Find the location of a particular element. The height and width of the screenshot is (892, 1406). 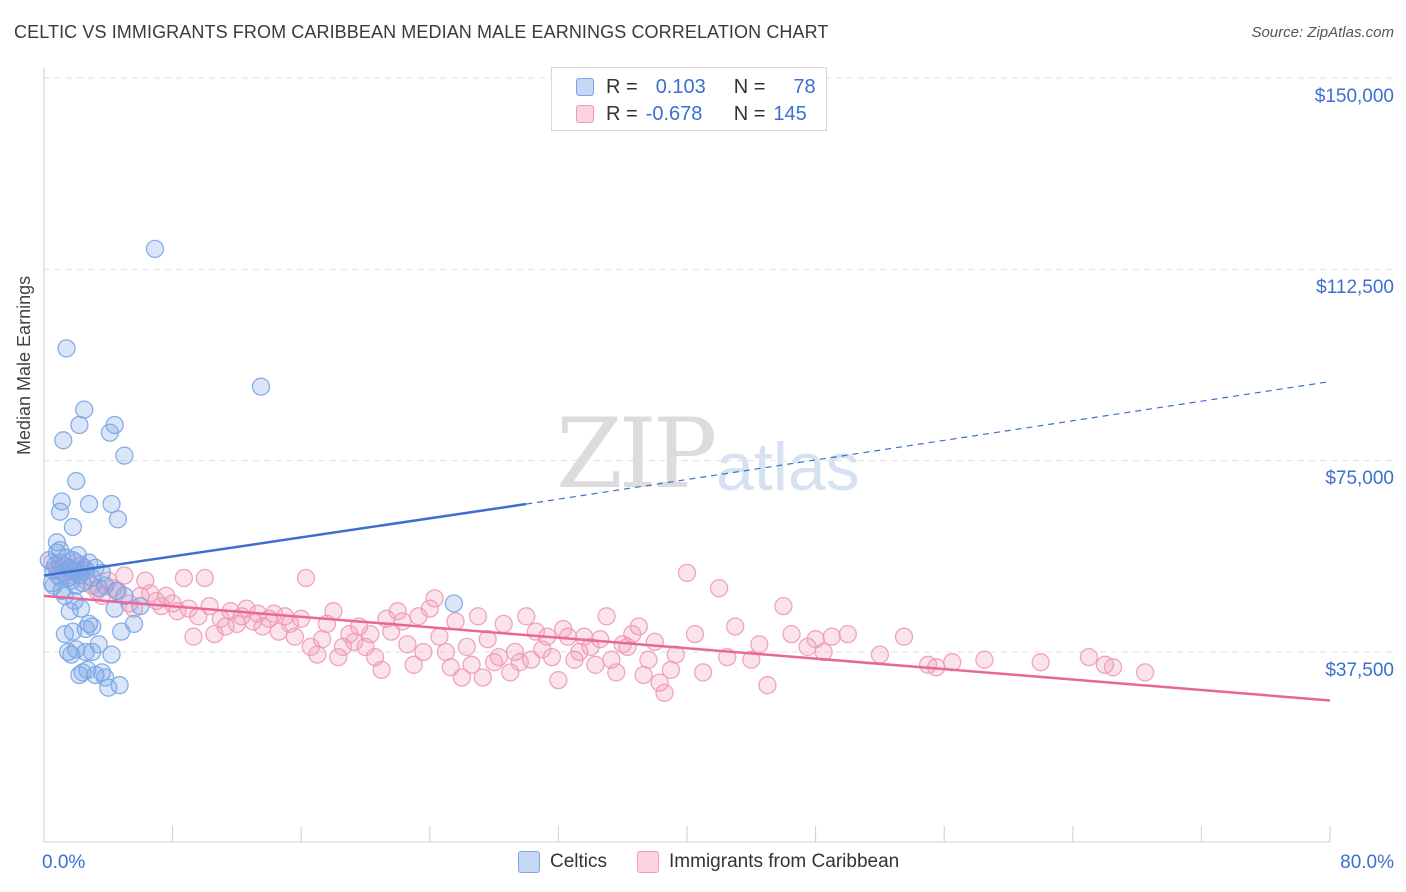

n-value: 78 is located at coordinates (804, 86).